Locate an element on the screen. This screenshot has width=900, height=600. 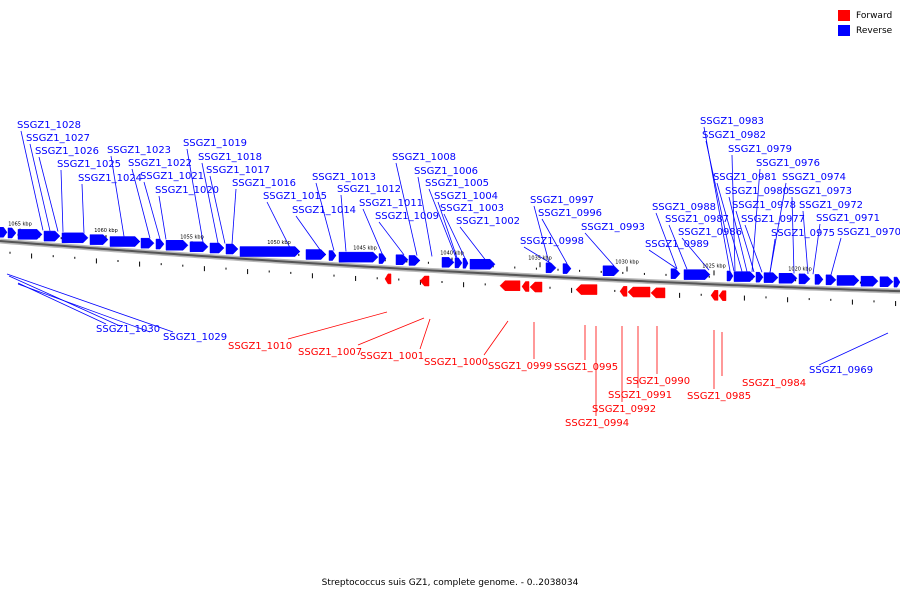
gene-label: SSGZ1_0975 is located at coordinates (803, 233).